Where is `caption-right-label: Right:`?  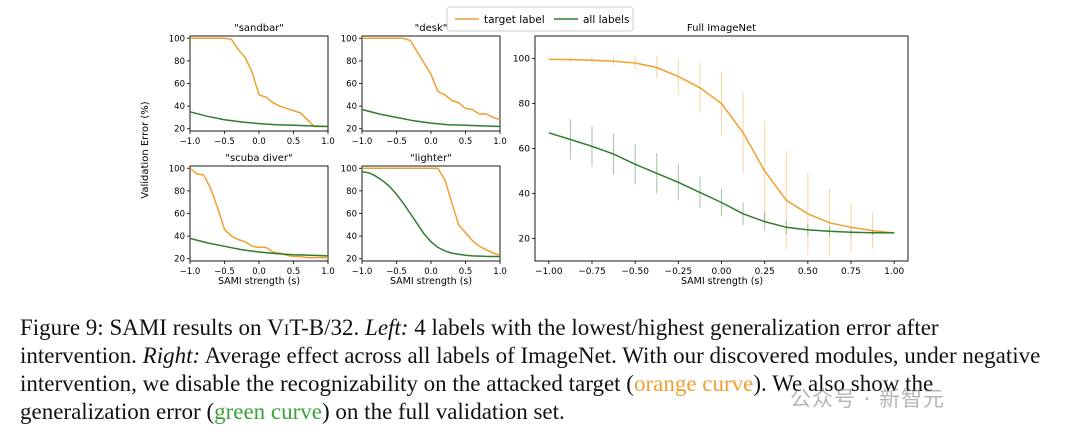
caption-right-label: Right: is located at coordinates (171, 355).